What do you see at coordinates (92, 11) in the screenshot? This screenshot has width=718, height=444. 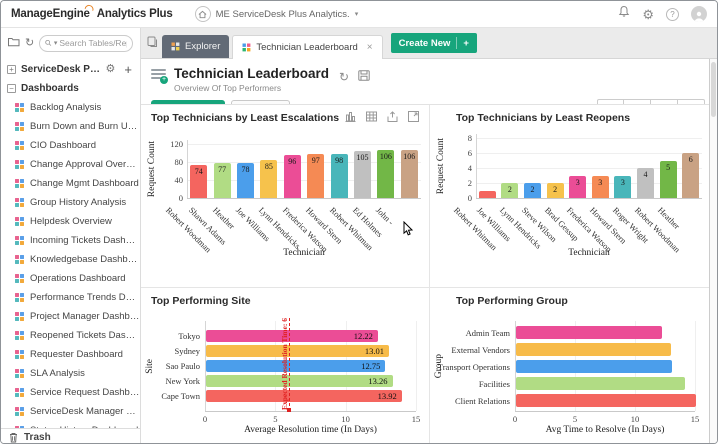 I see `brand-logo: ManageEngine Analytics Plus` at bounding box center [92, 11].